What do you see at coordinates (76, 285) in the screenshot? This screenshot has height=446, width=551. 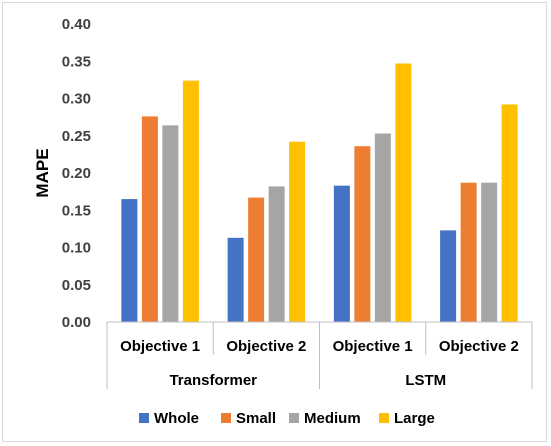 I see `y-tick-label-1: 0.05` at bounding box center [76, 285].